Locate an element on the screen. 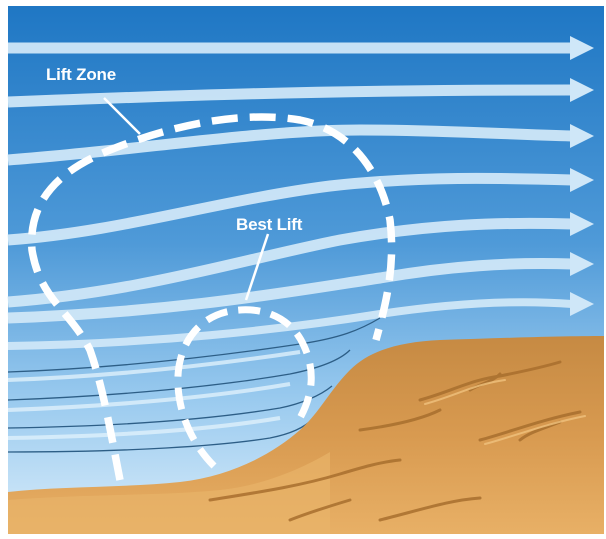 The image size is (606, 539). airflow-arrowheads is located at coordinates (582, 176).